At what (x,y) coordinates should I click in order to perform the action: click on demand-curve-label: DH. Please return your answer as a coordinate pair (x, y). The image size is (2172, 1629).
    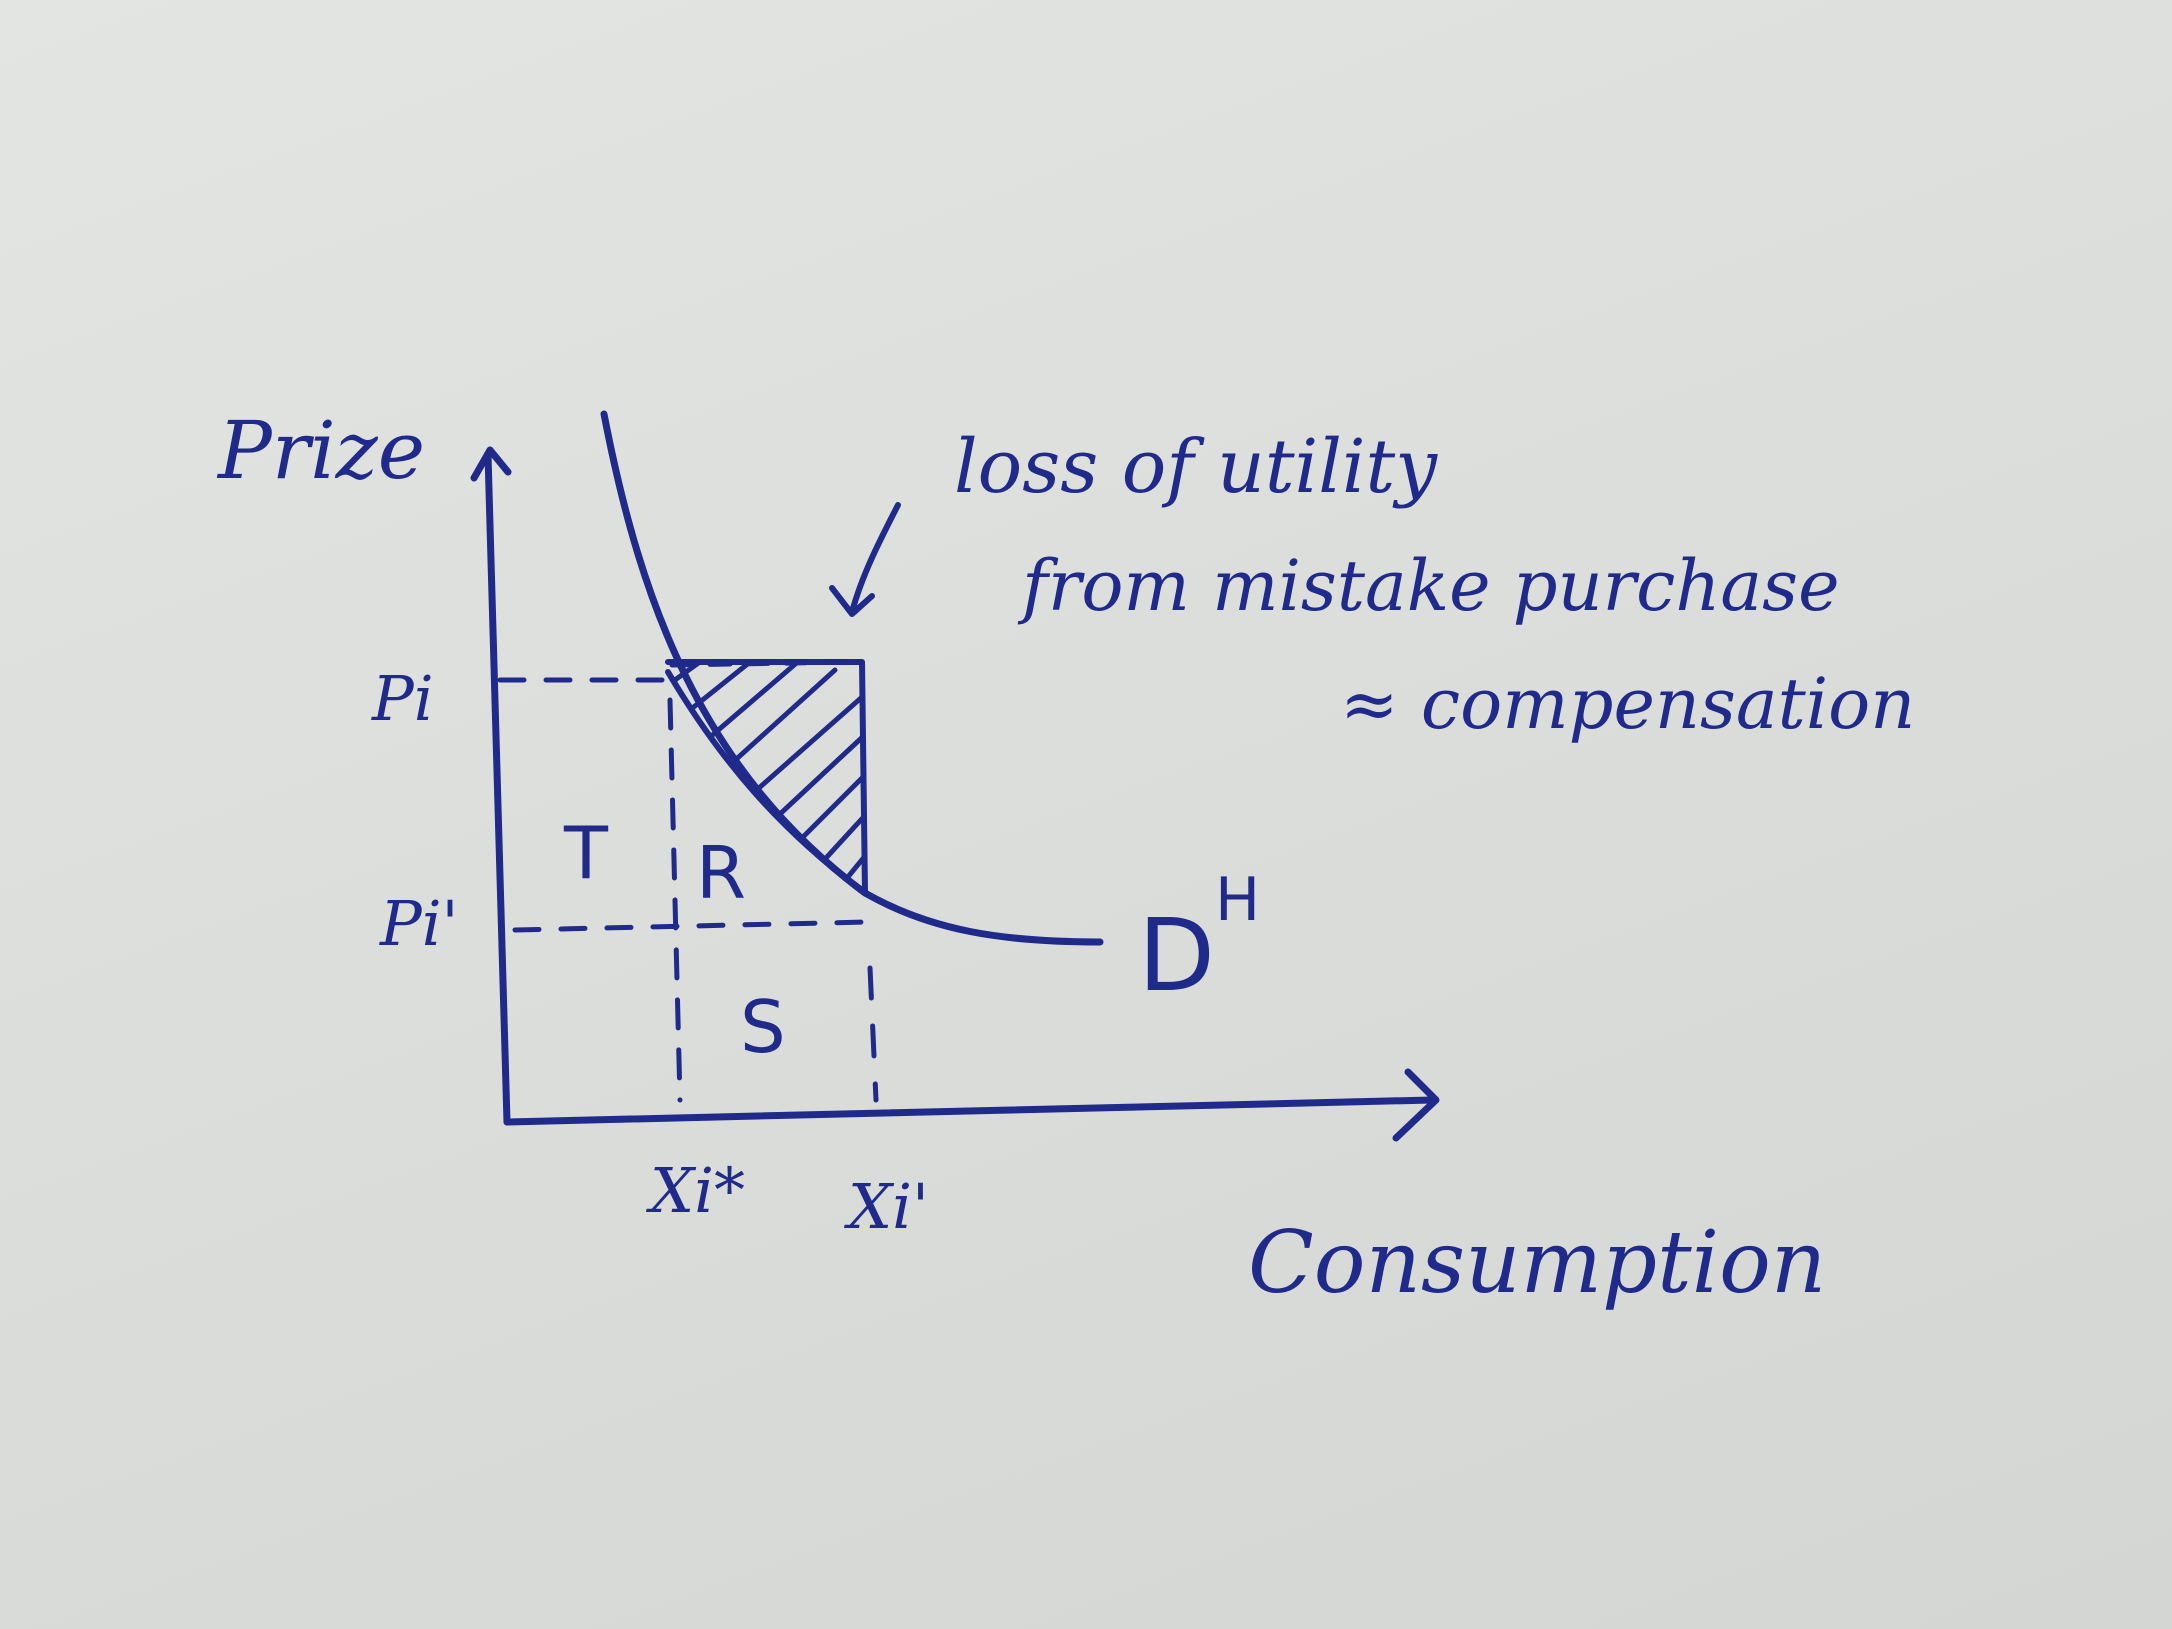
    Looking at the image, I should click on (1199, 939).